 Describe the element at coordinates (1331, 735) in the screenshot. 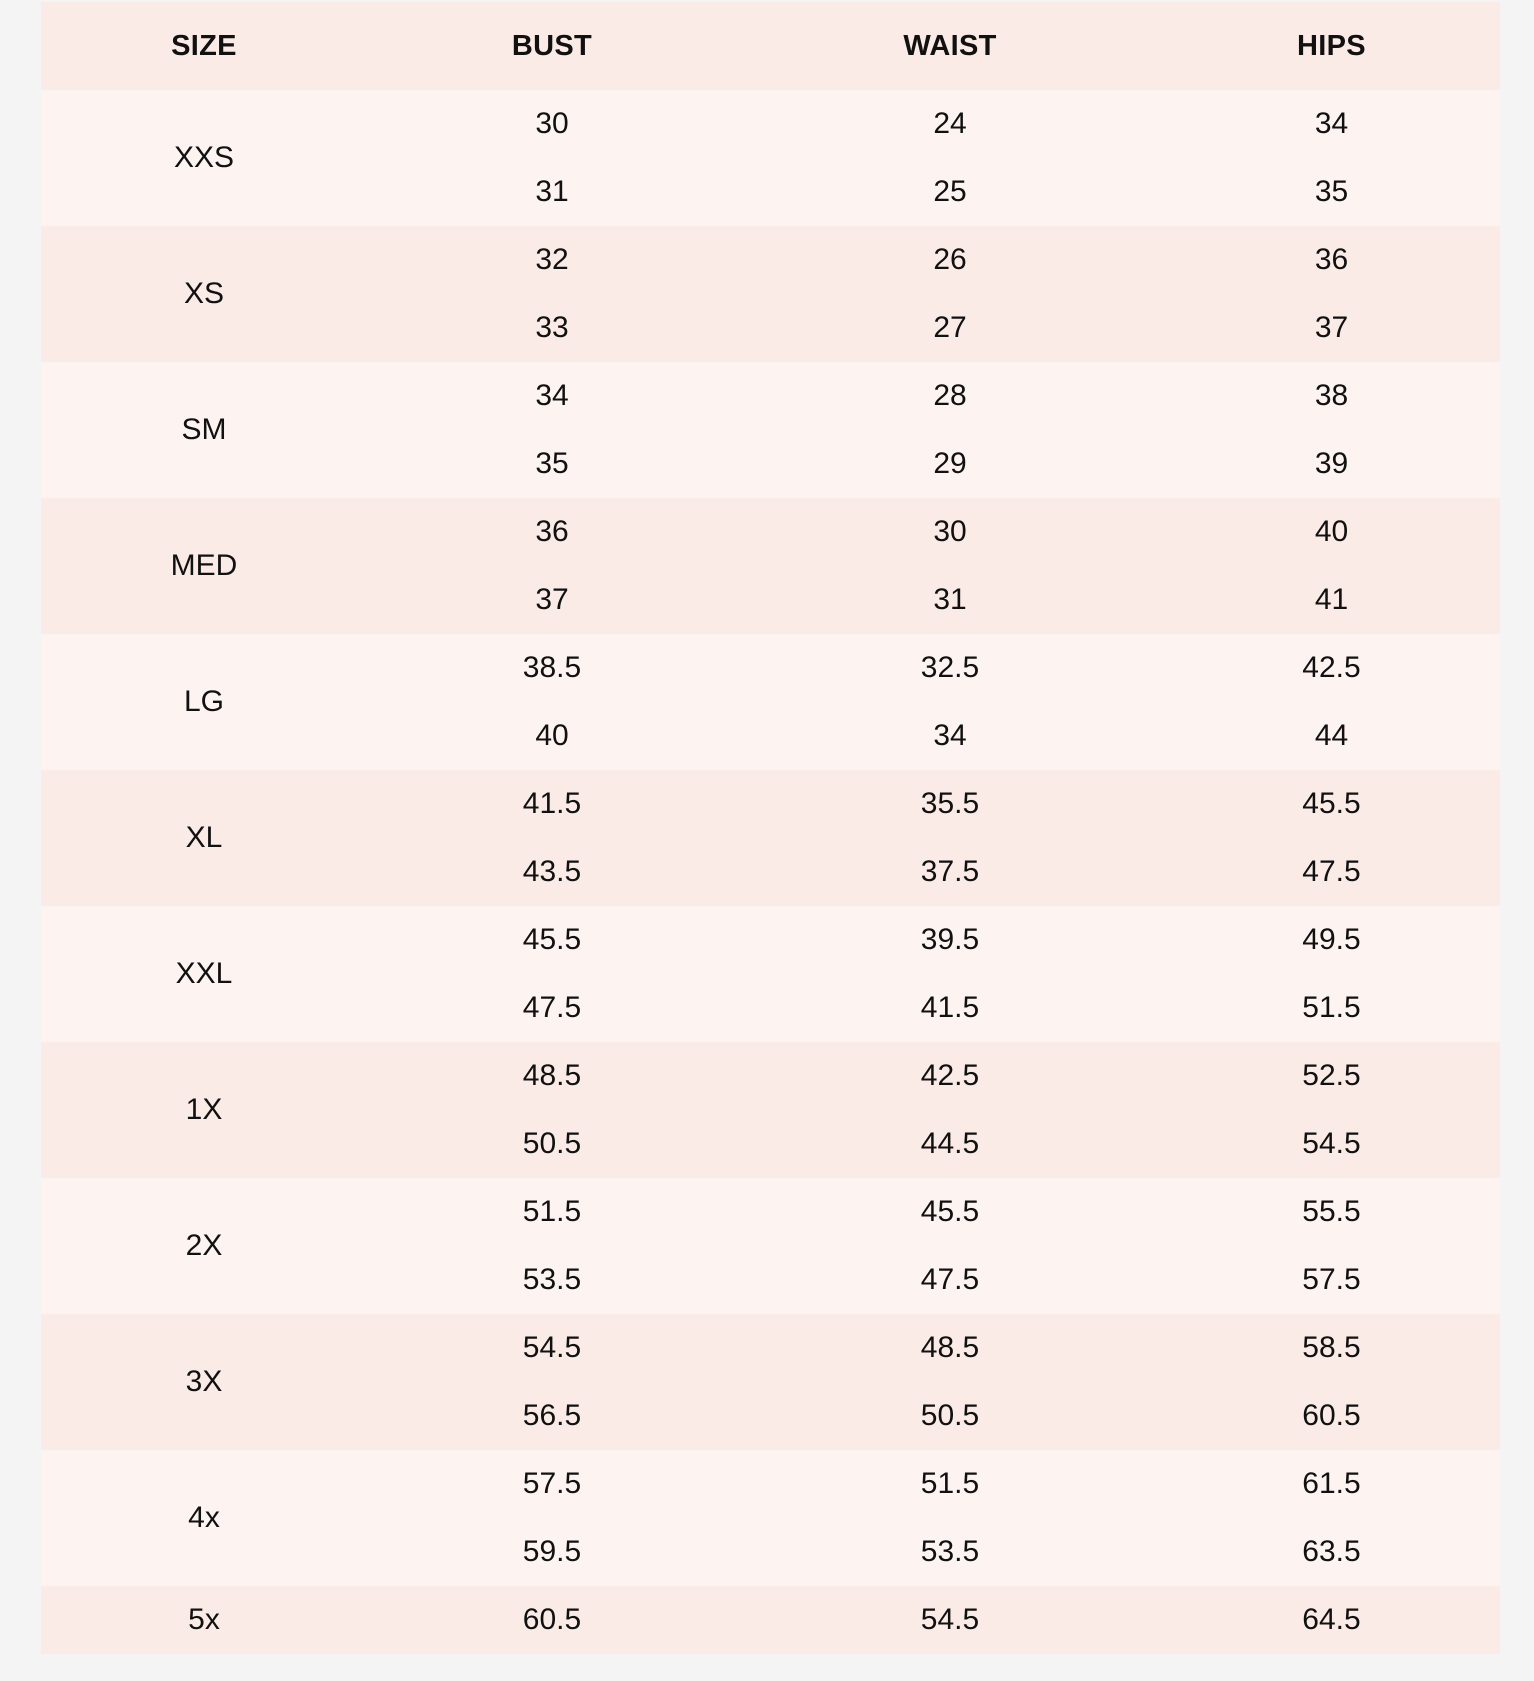

I see `hips-value: 44` at that location.